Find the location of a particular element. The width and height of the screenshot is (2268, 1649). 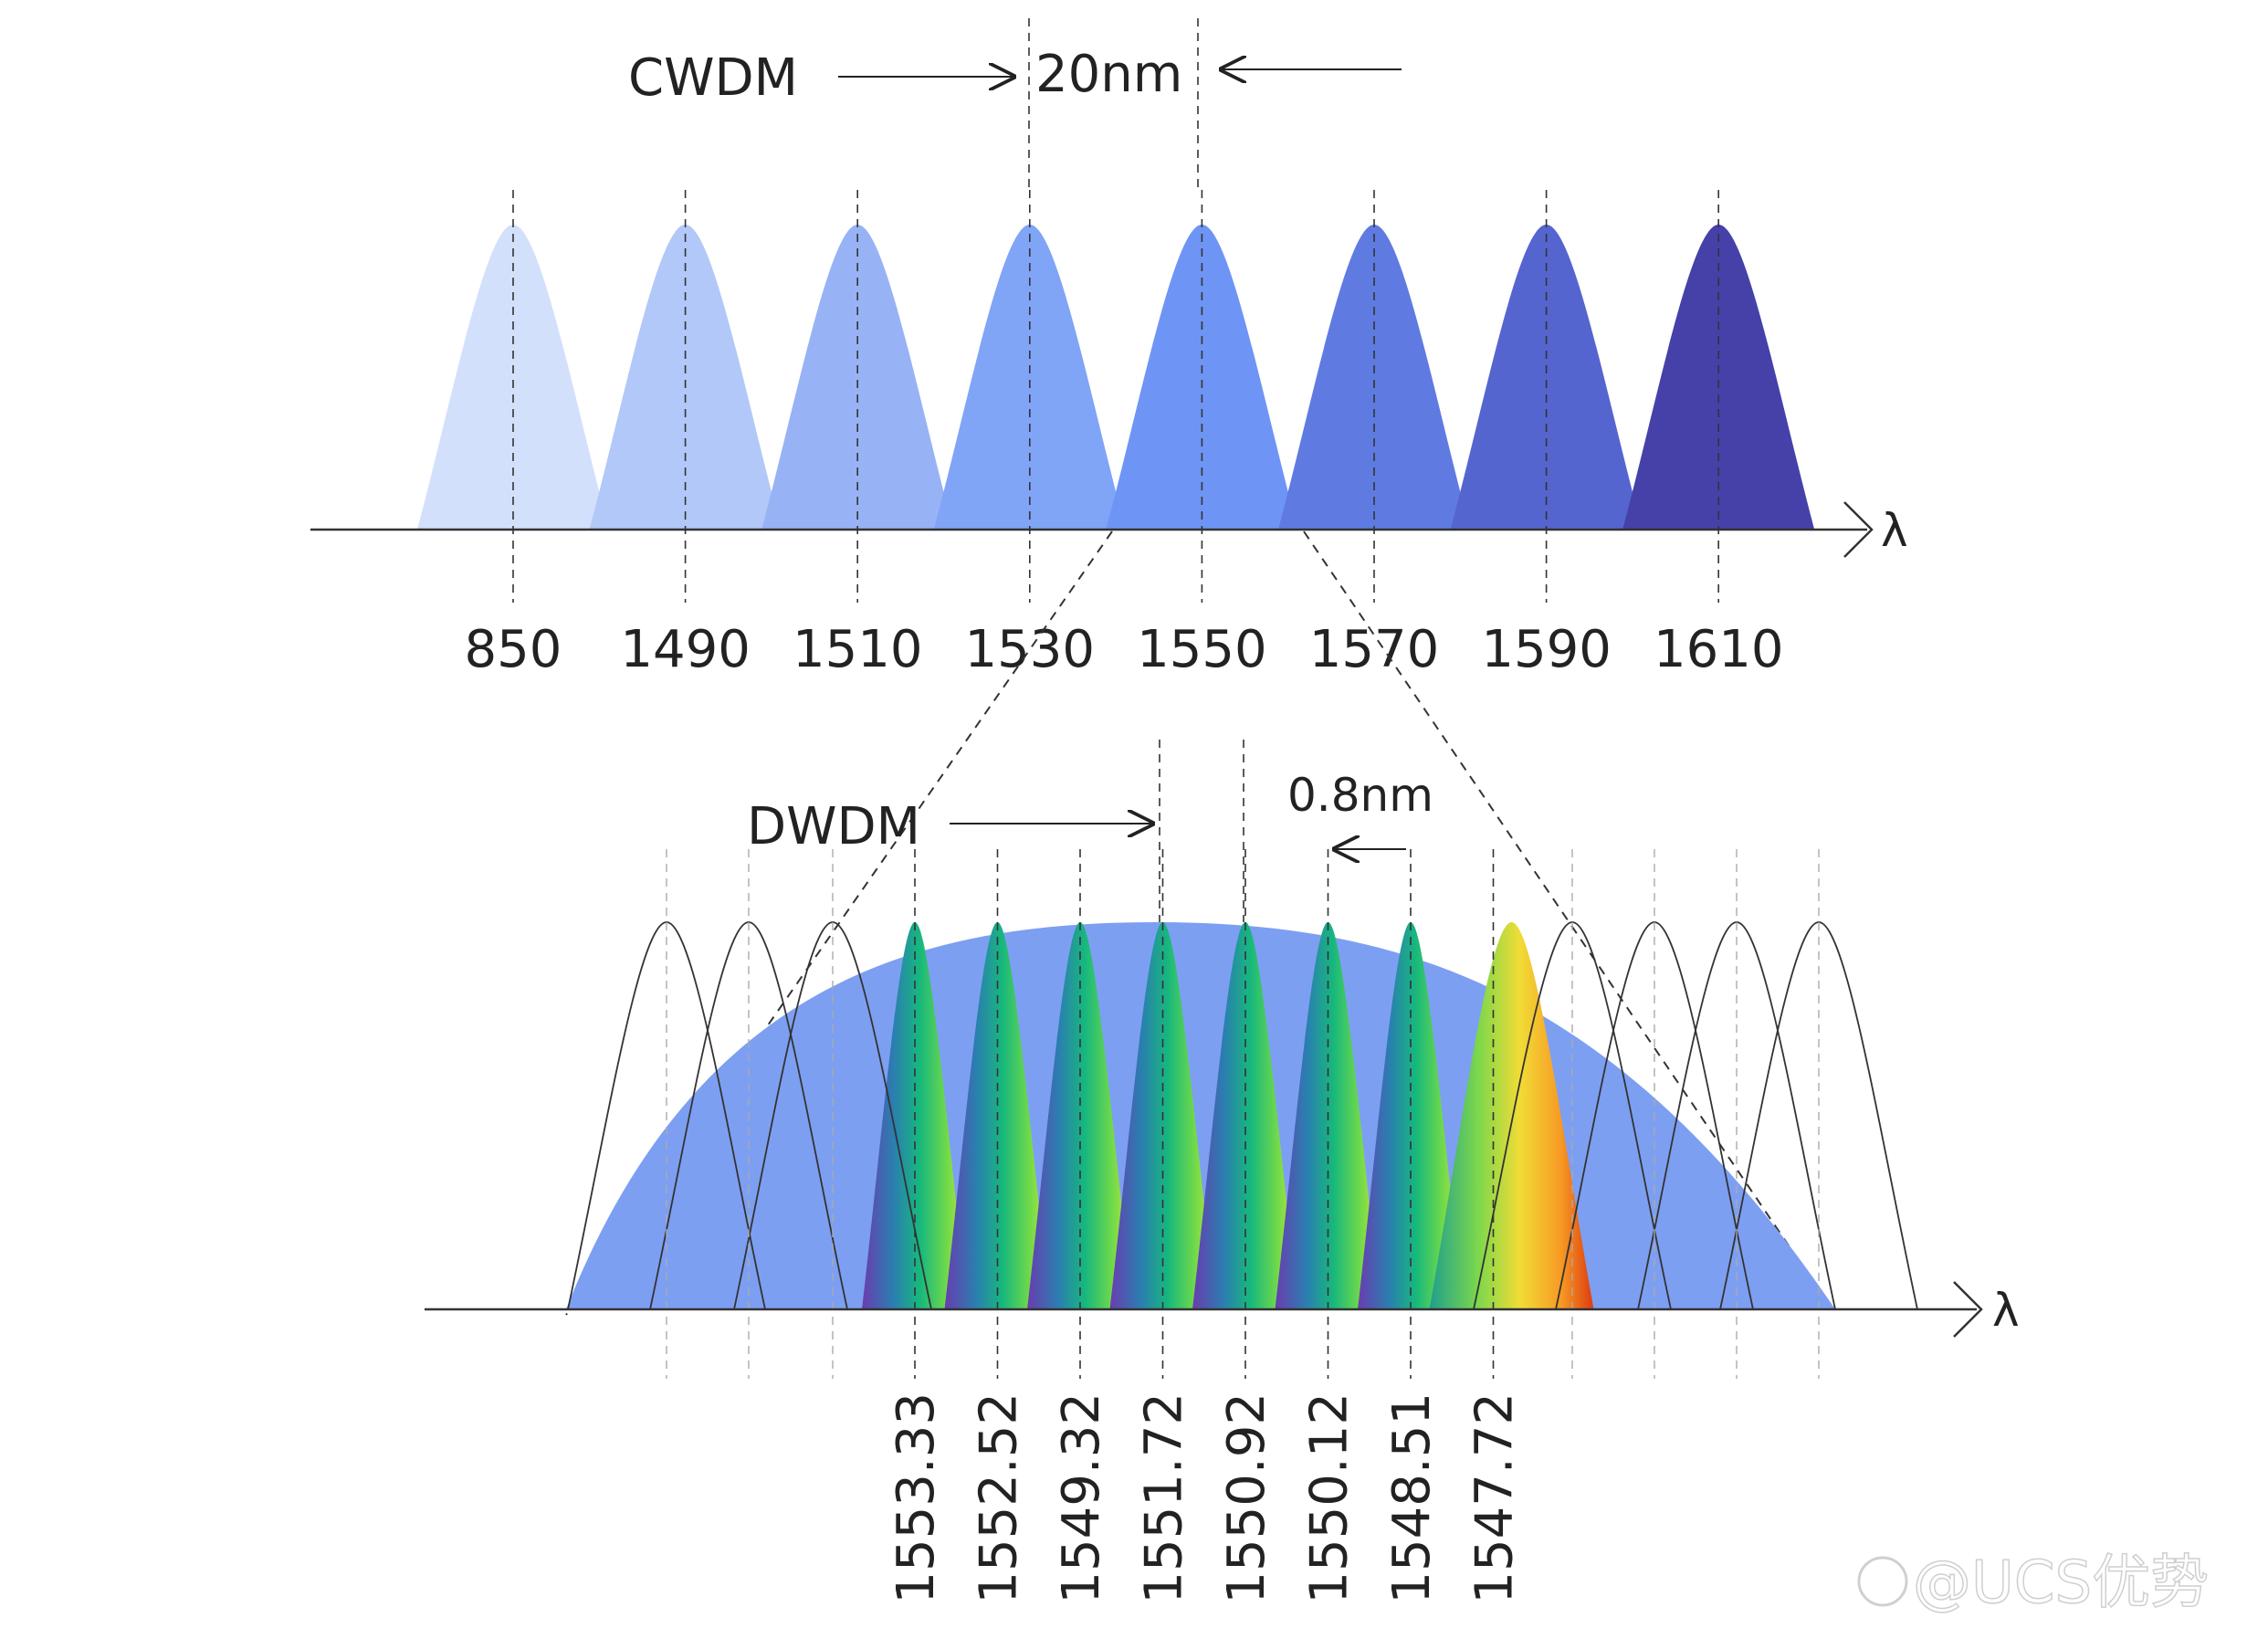

zoom-line-right is located at coordinates (1567, 919).